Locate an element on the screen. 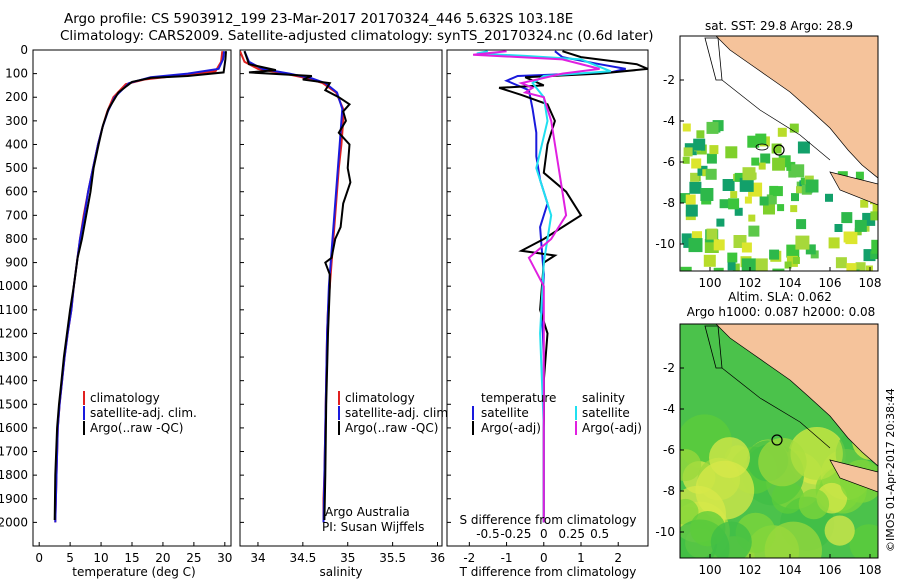 The image size is (900, 580). depth-tick-label: 100 is located at coordinates (16, 74).